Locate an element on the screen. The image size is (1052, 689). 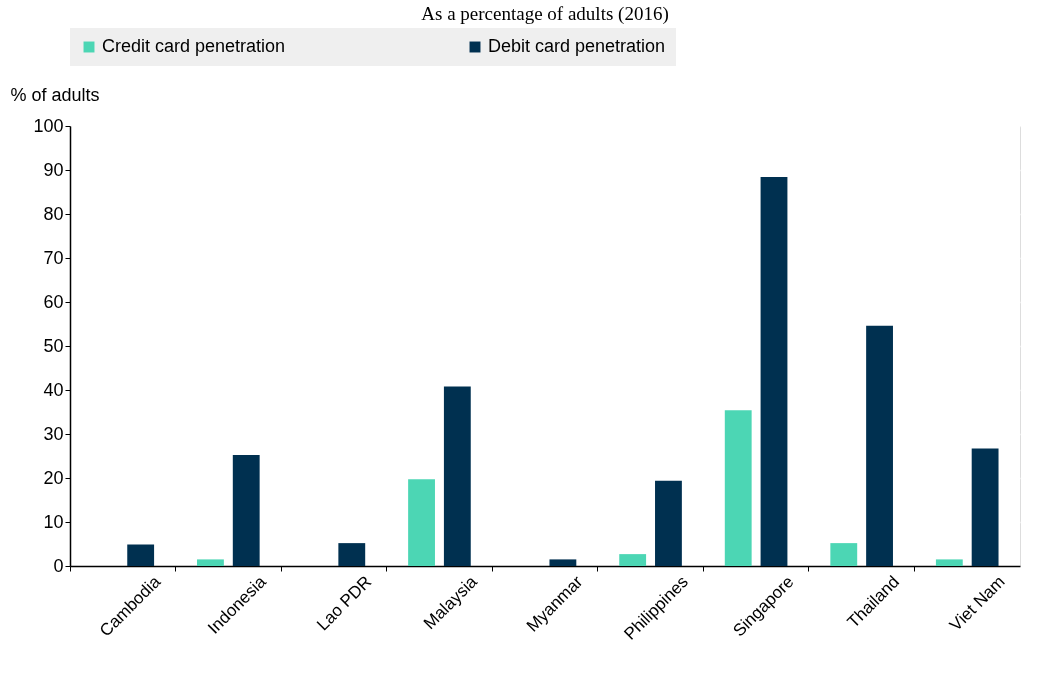
y-tick-label: 60 is located at coordinates (53, 301).